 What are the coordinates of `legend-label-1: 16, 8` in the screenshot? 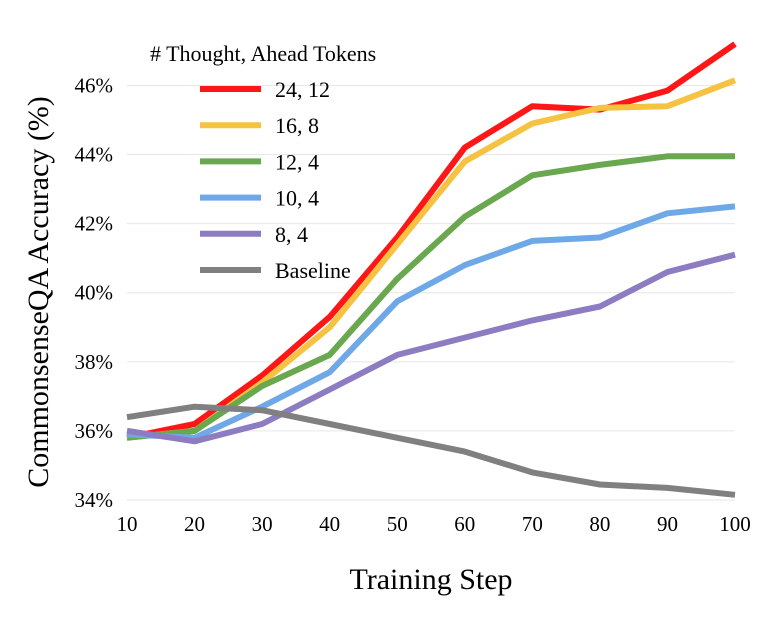 It's located at (297, 125).